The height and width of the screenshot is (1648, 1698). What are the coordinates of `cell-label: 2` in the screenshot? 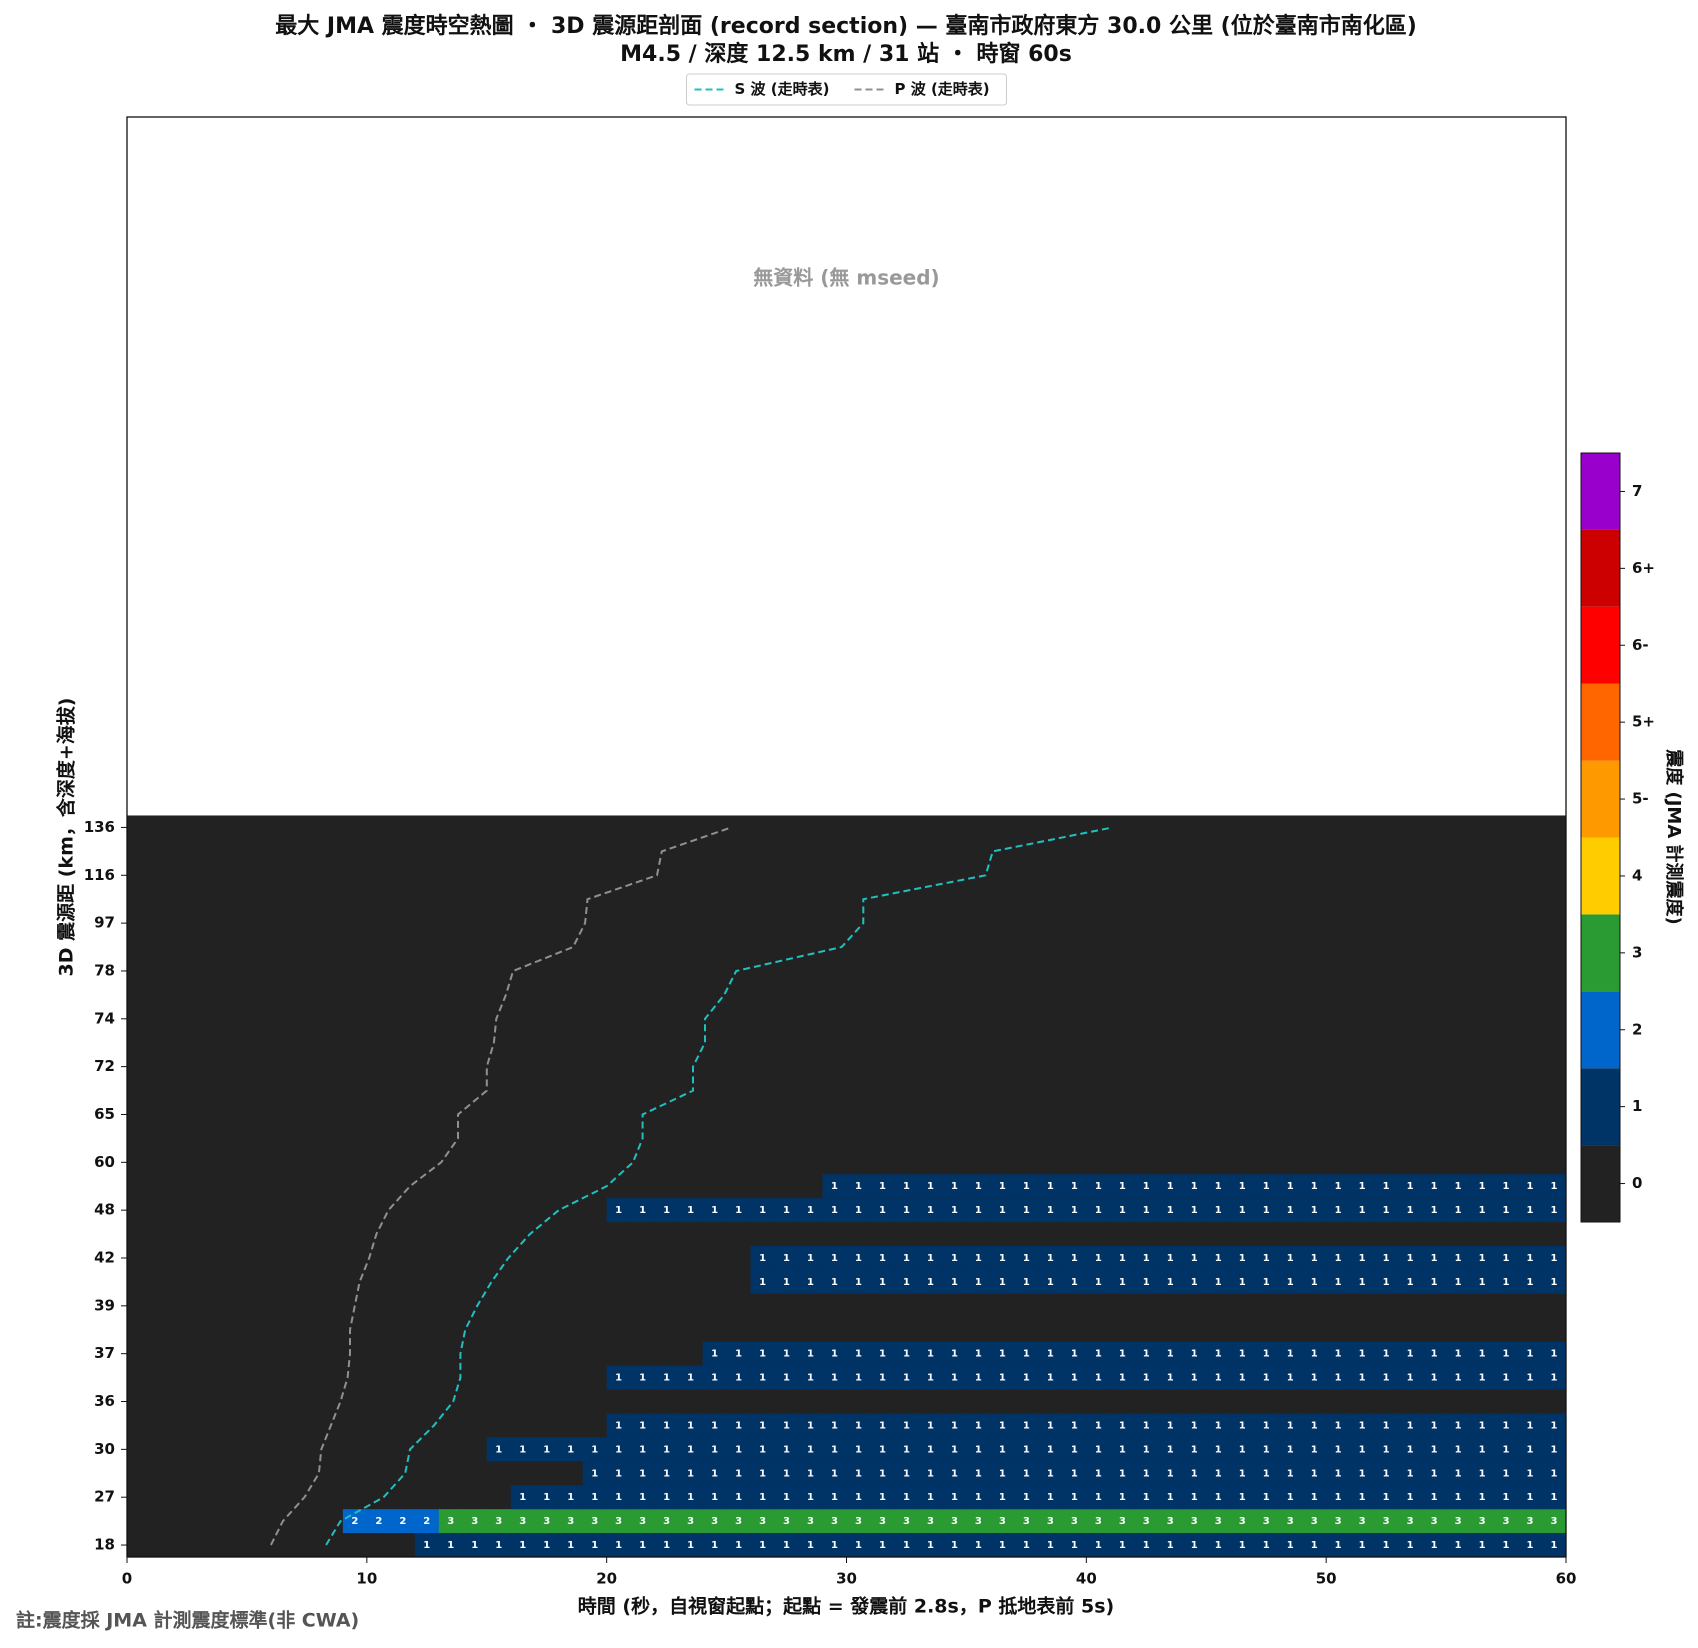 It's located at (354, 1521).